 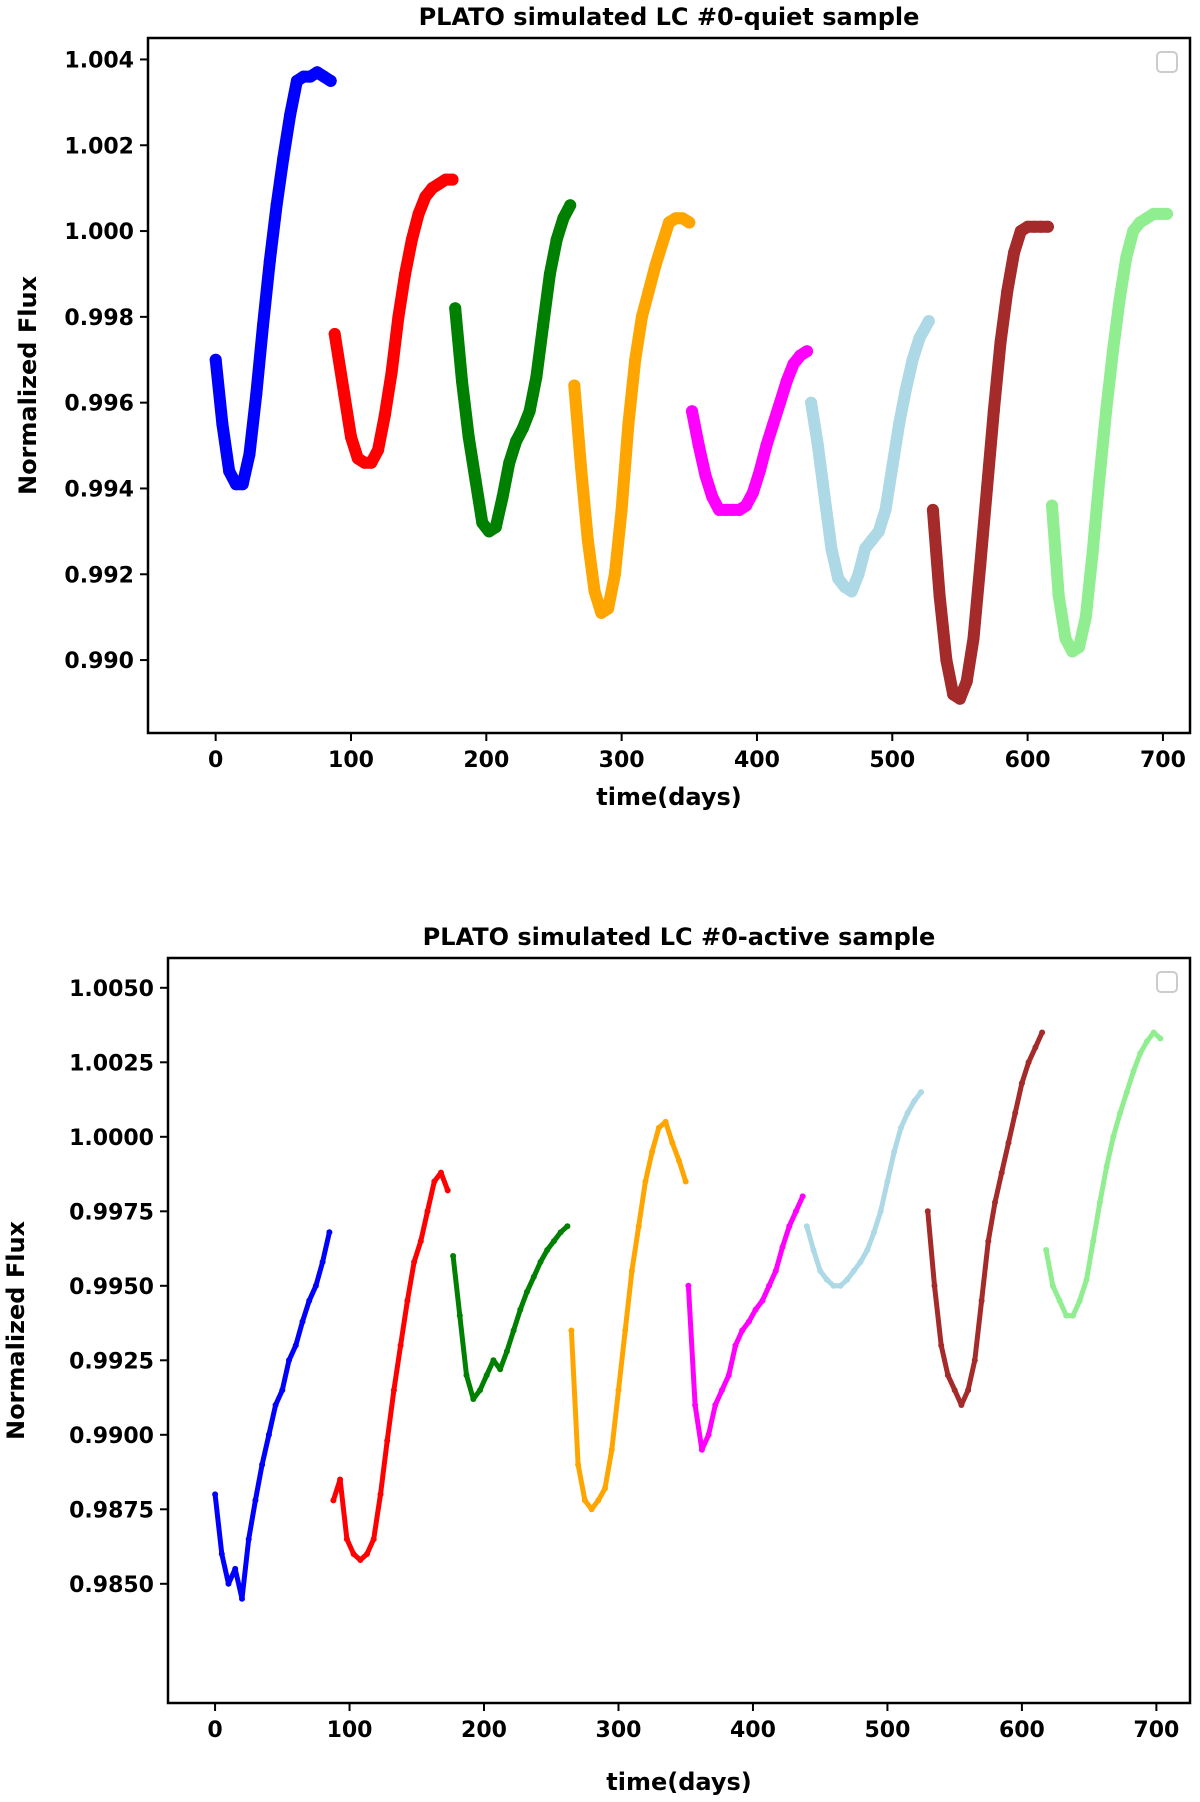 I want to click on y-tick-label: 0.994, so click(x=99, y=489).